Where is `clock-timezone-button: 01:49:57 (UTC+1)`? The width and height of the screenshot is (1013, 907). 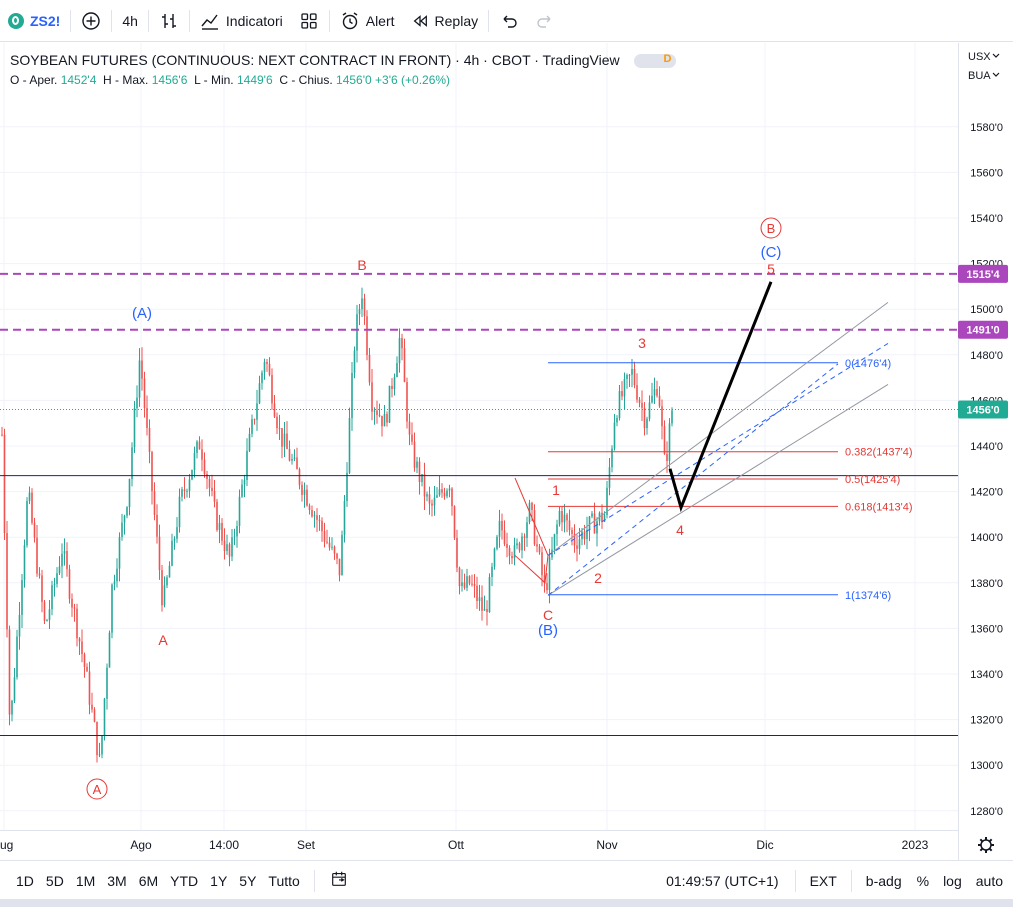 clock-timezone-button: 01:49:57 (UTC+1) is located at coordinates (722, 880).